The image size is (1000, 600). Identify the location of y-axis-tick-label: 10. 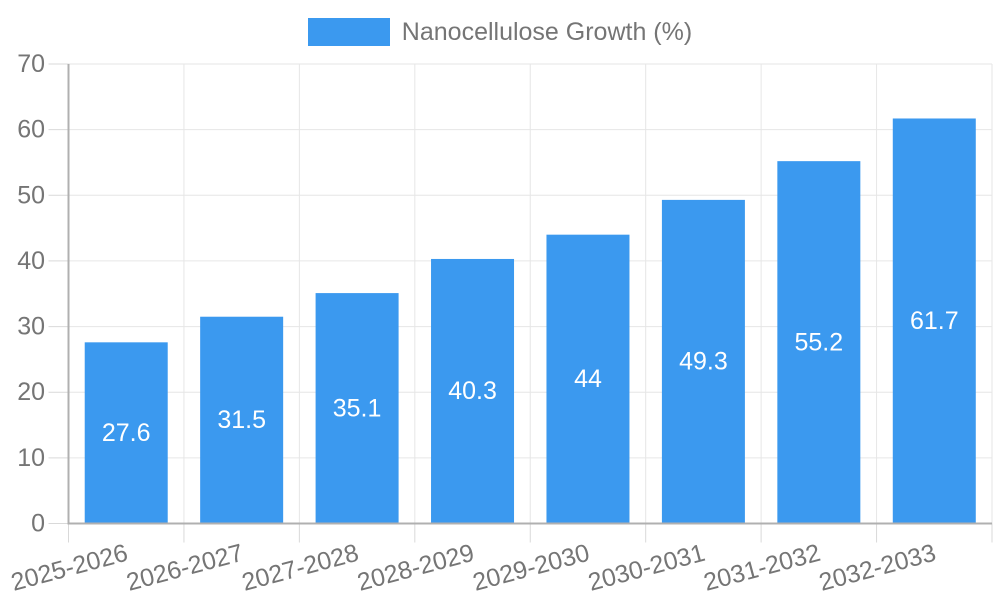
(31, 458).